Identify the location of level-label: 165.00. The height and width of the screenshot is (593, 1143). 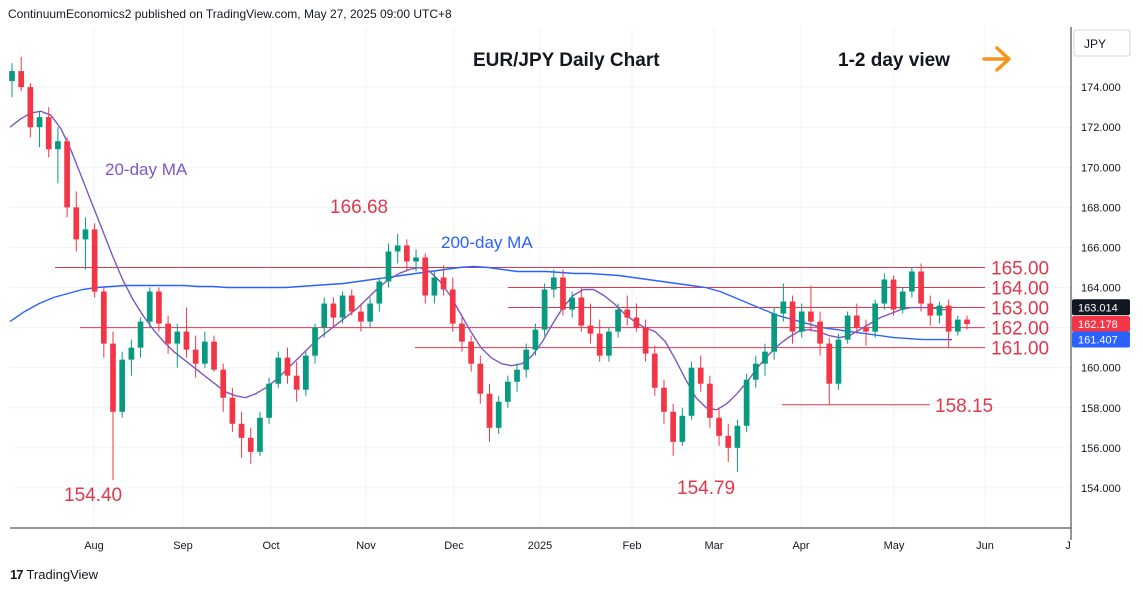
(1020, 268).